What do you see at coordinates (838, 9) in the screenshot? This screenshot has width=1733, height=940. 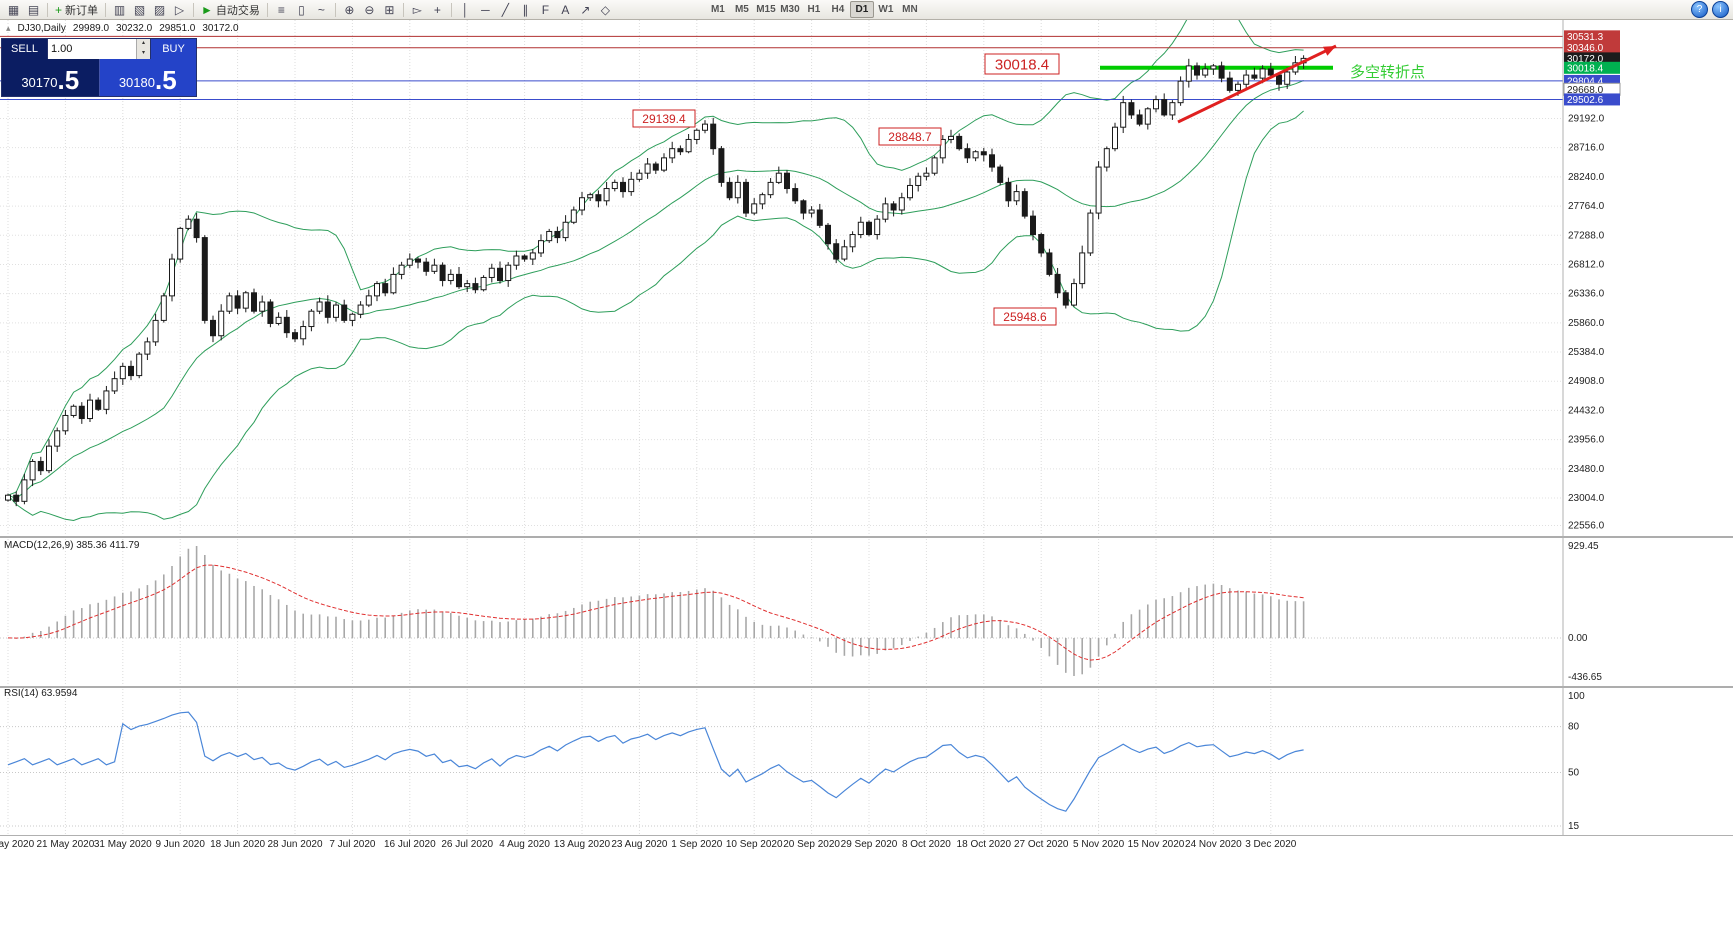 I see `timeframe-button-h4: H4` at bounding box center [838, 9].